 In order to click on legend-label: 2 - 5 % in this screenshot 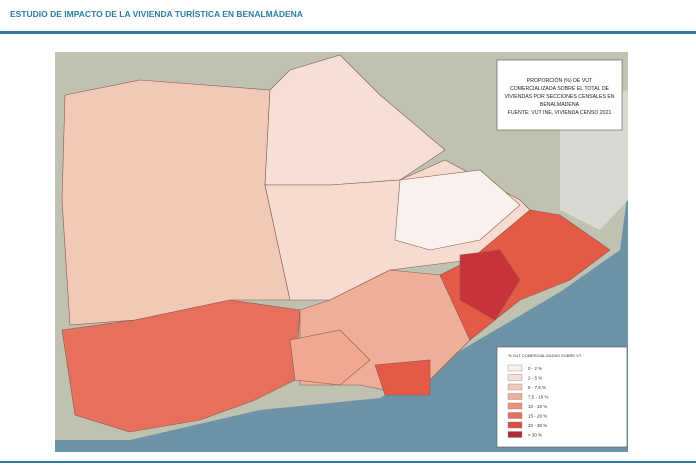, I will do `click(535, 378)`.